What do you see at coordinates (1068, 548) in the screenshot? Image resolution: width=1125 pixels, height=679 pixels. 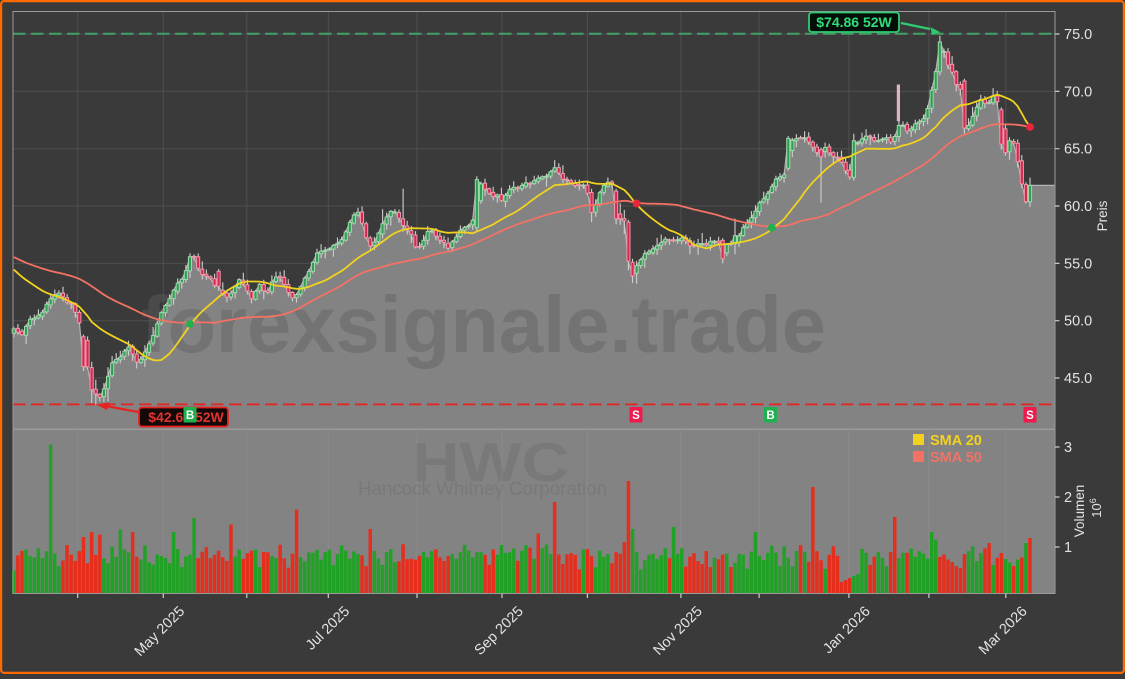 I see `svg-text: 1` at bounding box center [1068, 548].